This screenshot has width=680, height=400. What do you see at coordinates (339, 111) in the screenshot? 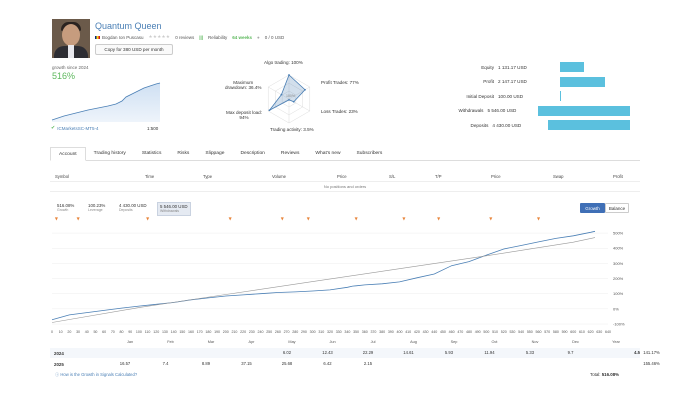
I see `radar-label-loss-trades: Loss Trades: 23%` at bounding box center [339, 111].